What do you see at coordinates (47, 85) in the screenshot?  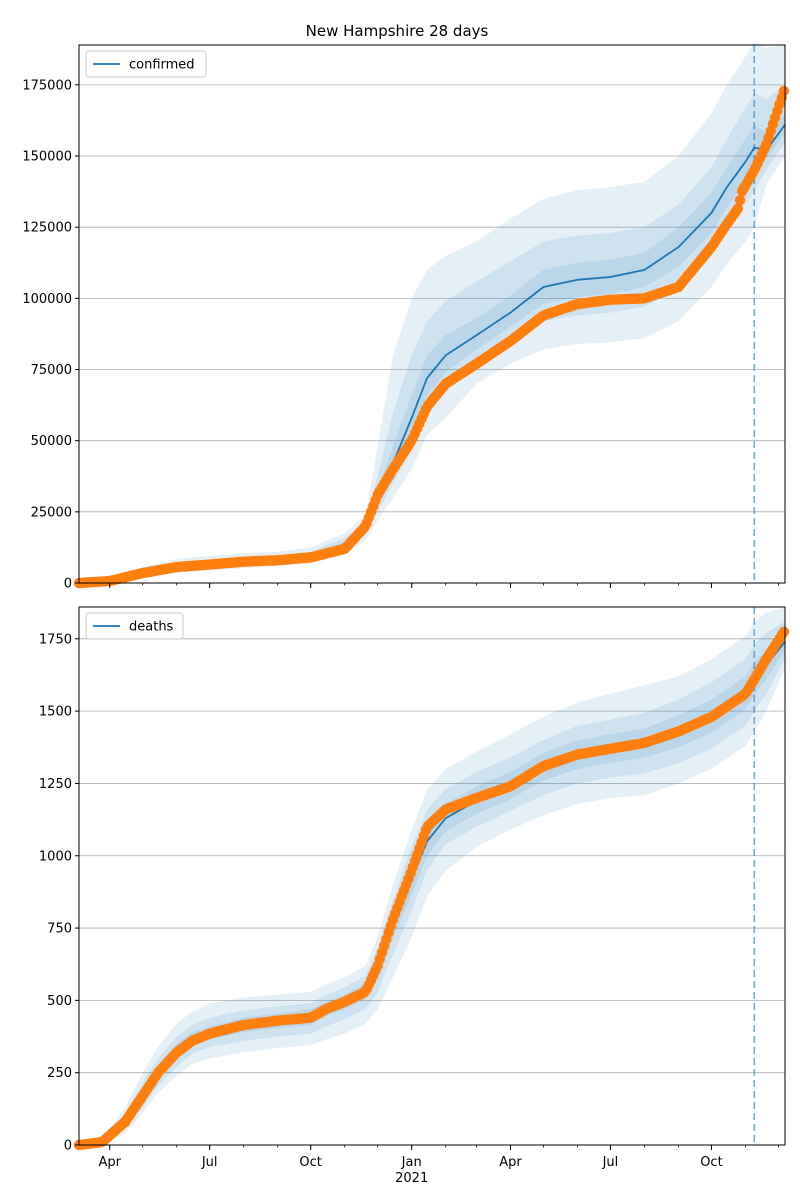 I see `y-tick-label: 175000` at bounding box center [47, 85].